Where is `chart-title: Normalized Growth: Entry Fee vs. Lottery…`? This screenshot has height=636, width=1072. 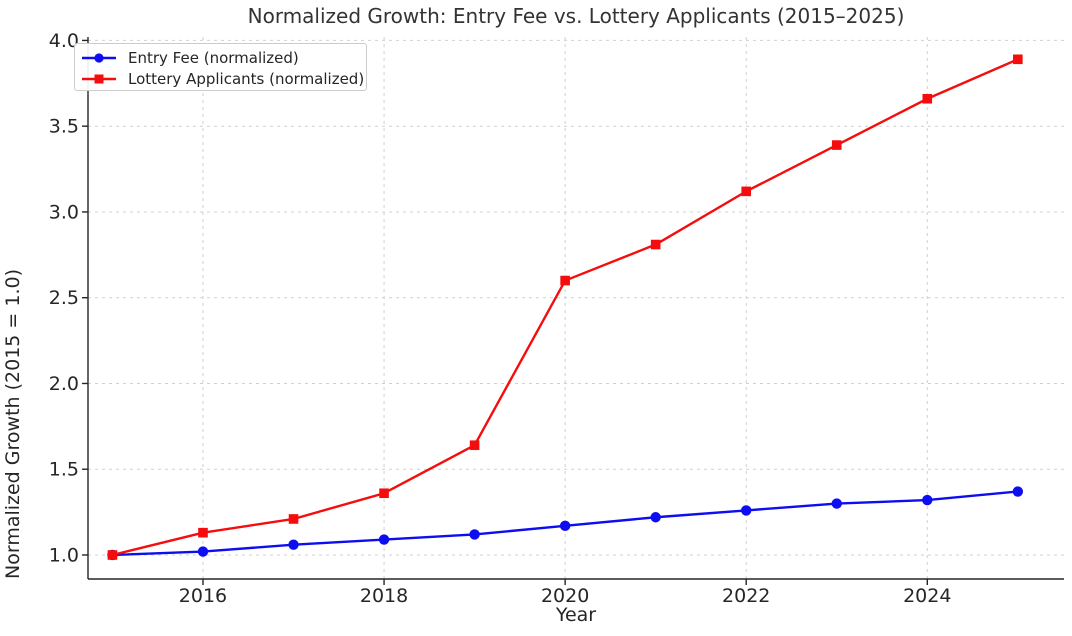 chart-title: Normalized Growth: Entry Fee vs. Lottery… is located at coordinates (576, 16).